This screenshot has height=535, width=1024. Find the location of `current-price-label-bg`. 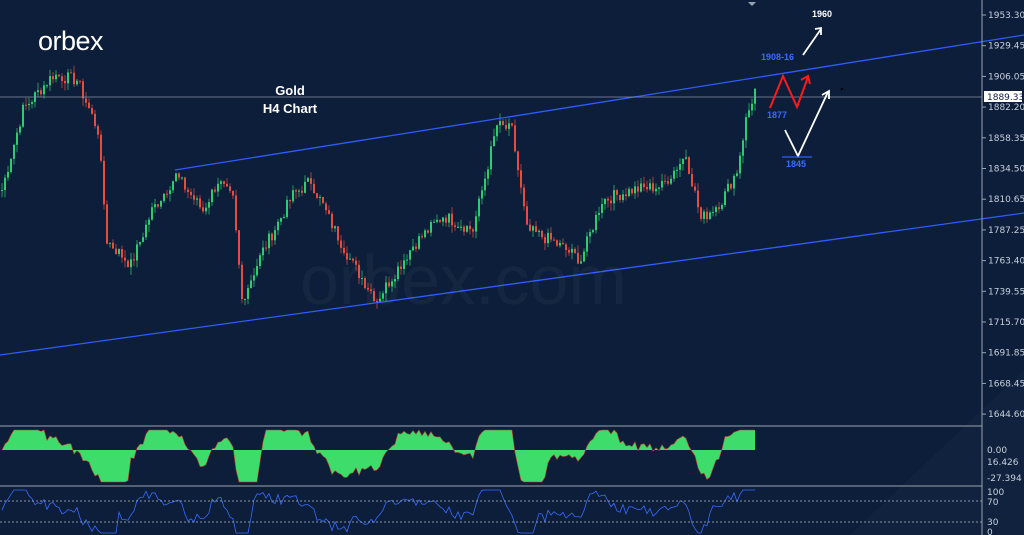

current-price-label-bg is located at coordinates (1003, 96).